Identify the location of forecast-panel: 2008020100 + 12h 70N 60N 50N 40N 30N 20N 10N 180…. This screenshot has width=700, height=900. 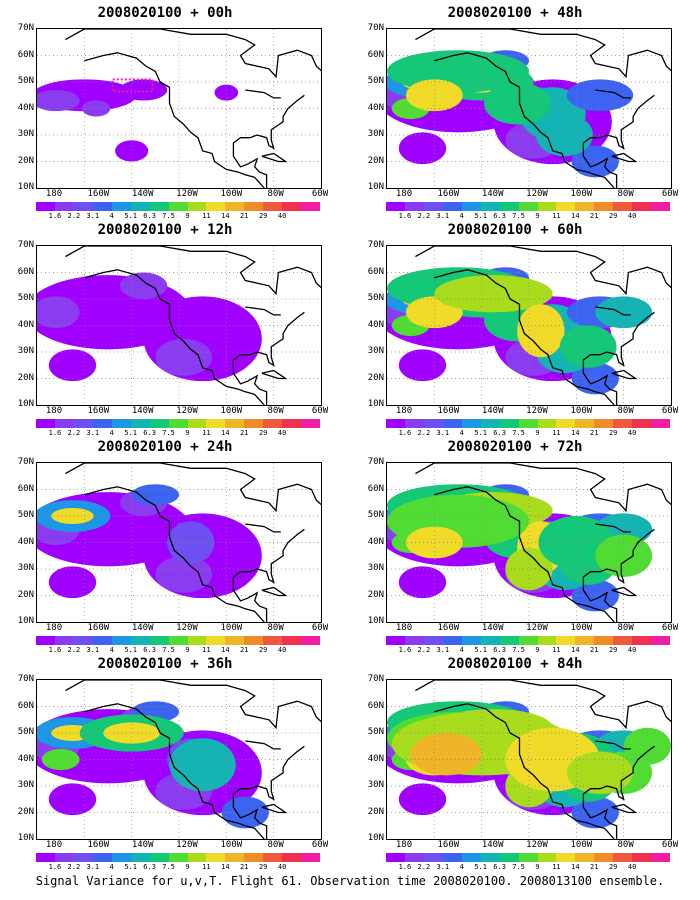
(165, 332).